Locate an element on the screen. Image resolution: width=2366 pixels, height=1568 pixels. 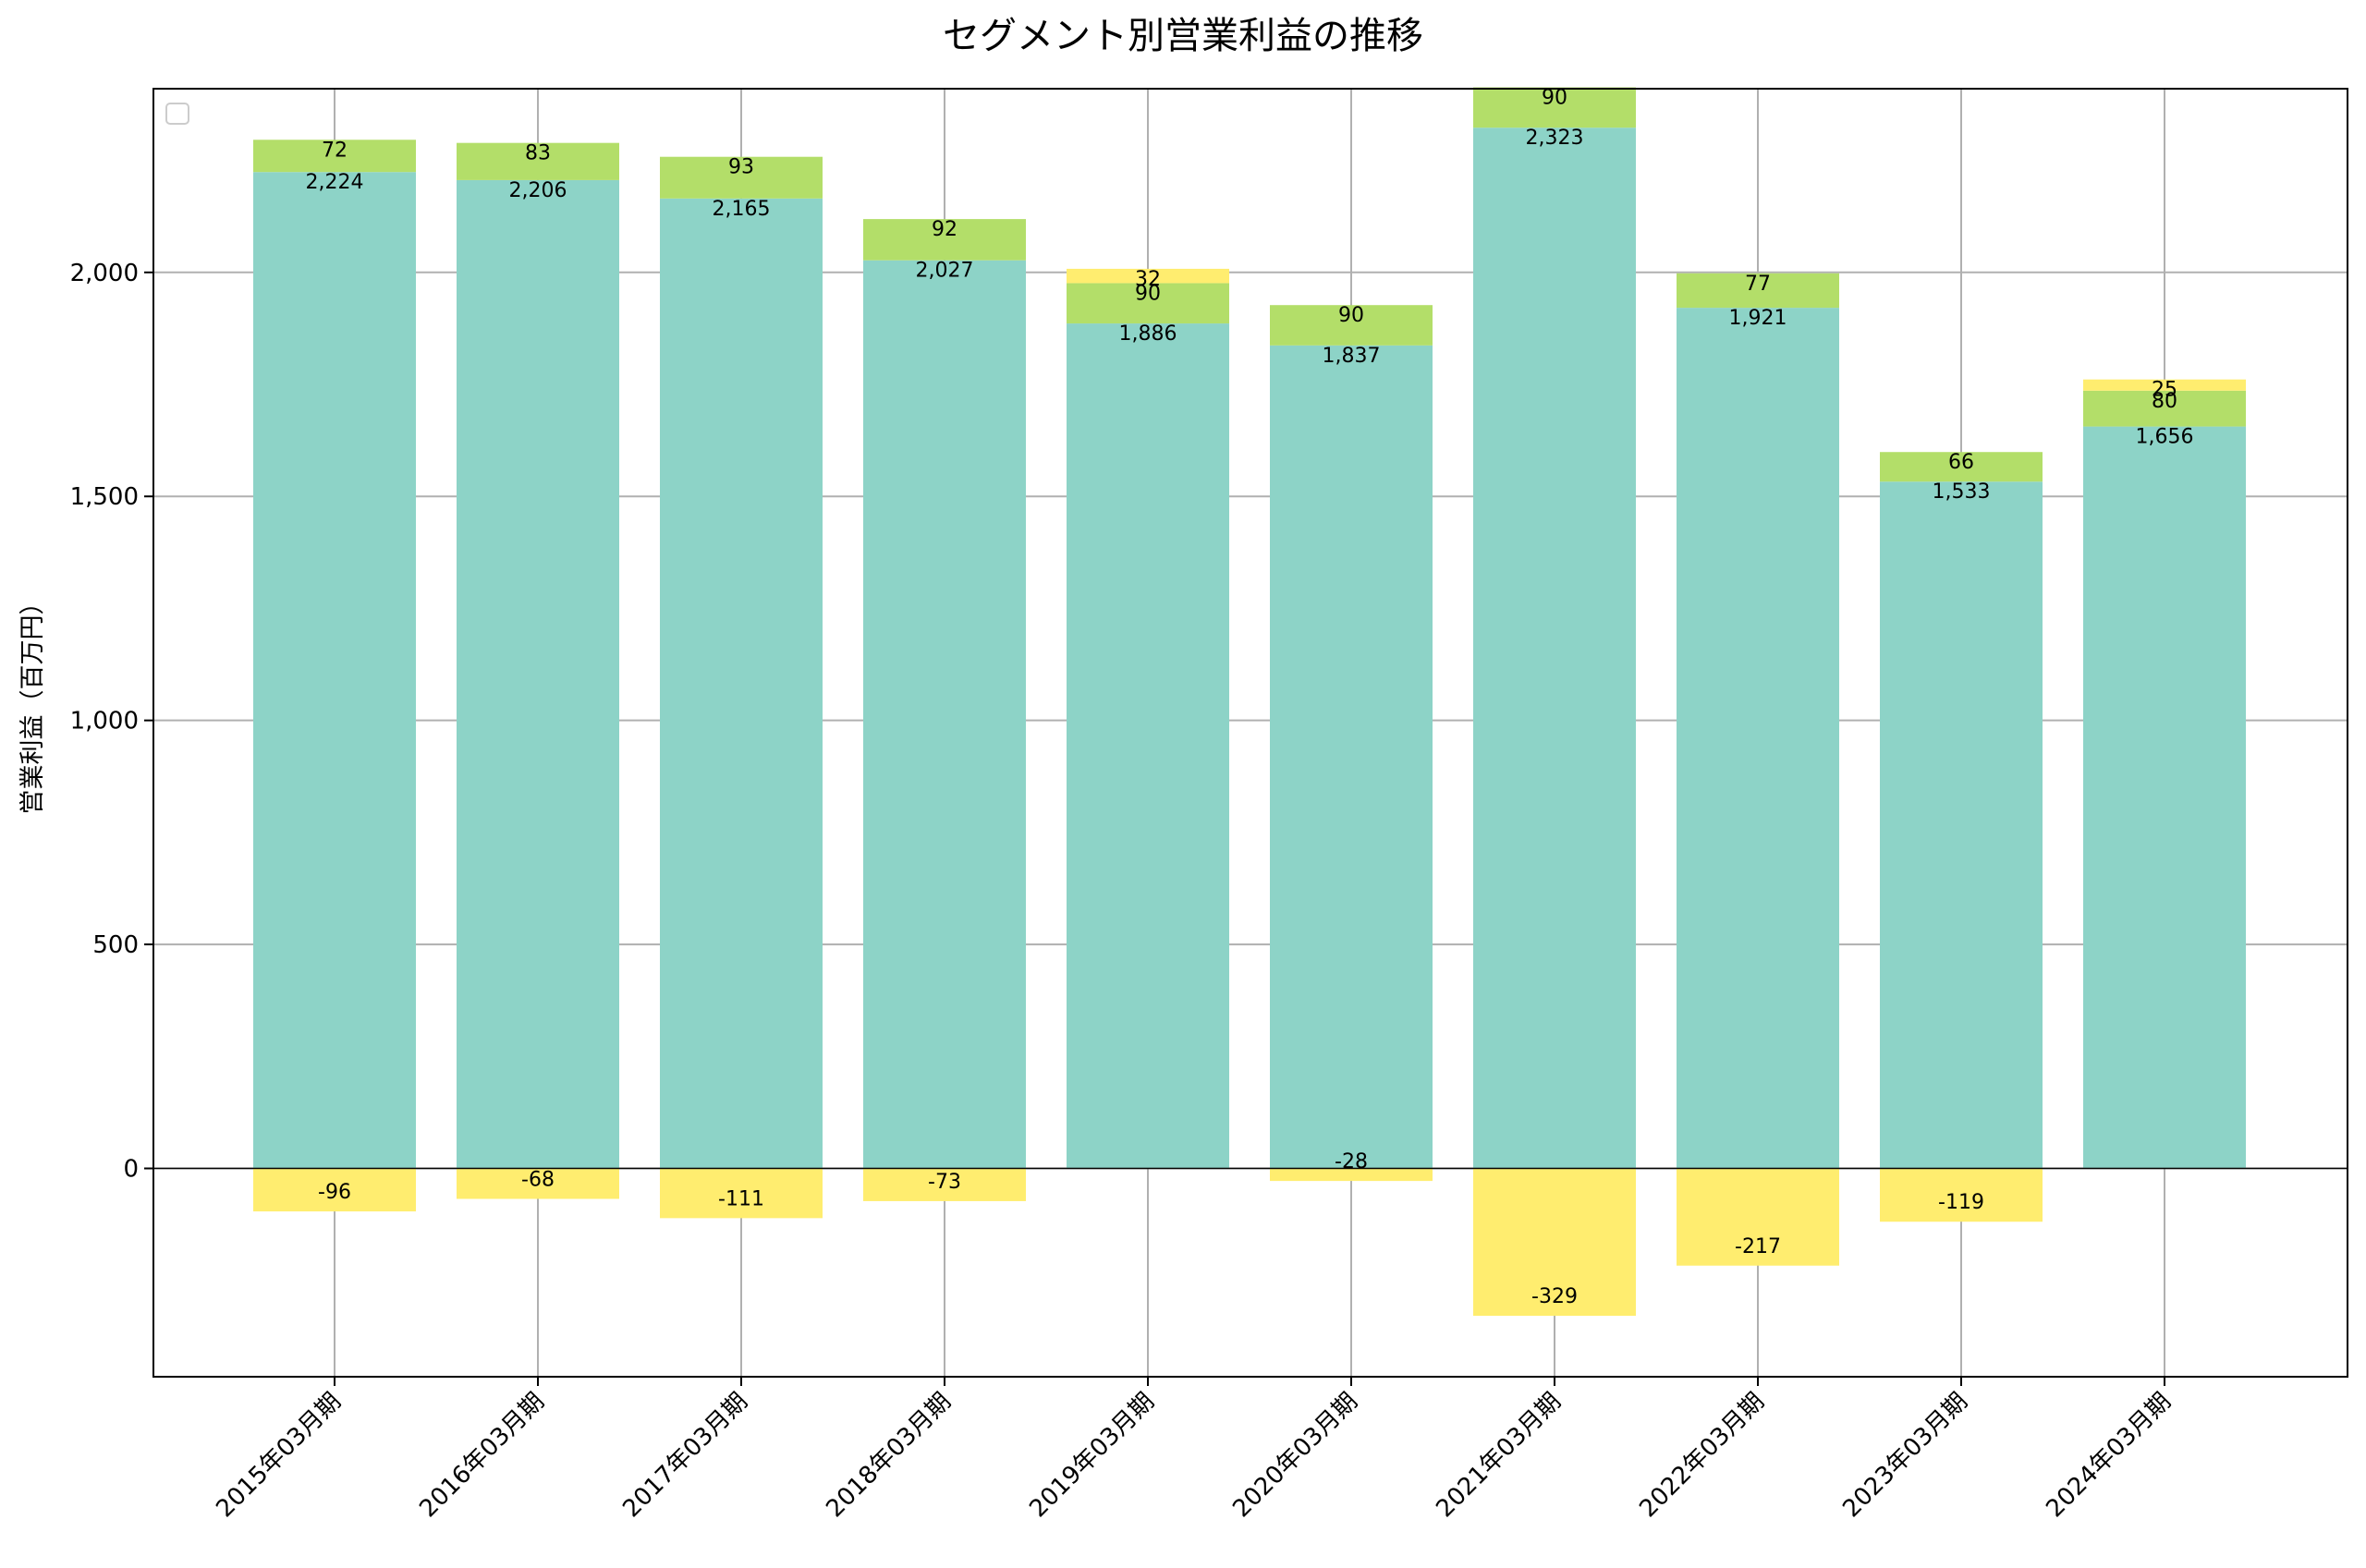
data-label: 1,921 is located at coordinates (1758, 318).